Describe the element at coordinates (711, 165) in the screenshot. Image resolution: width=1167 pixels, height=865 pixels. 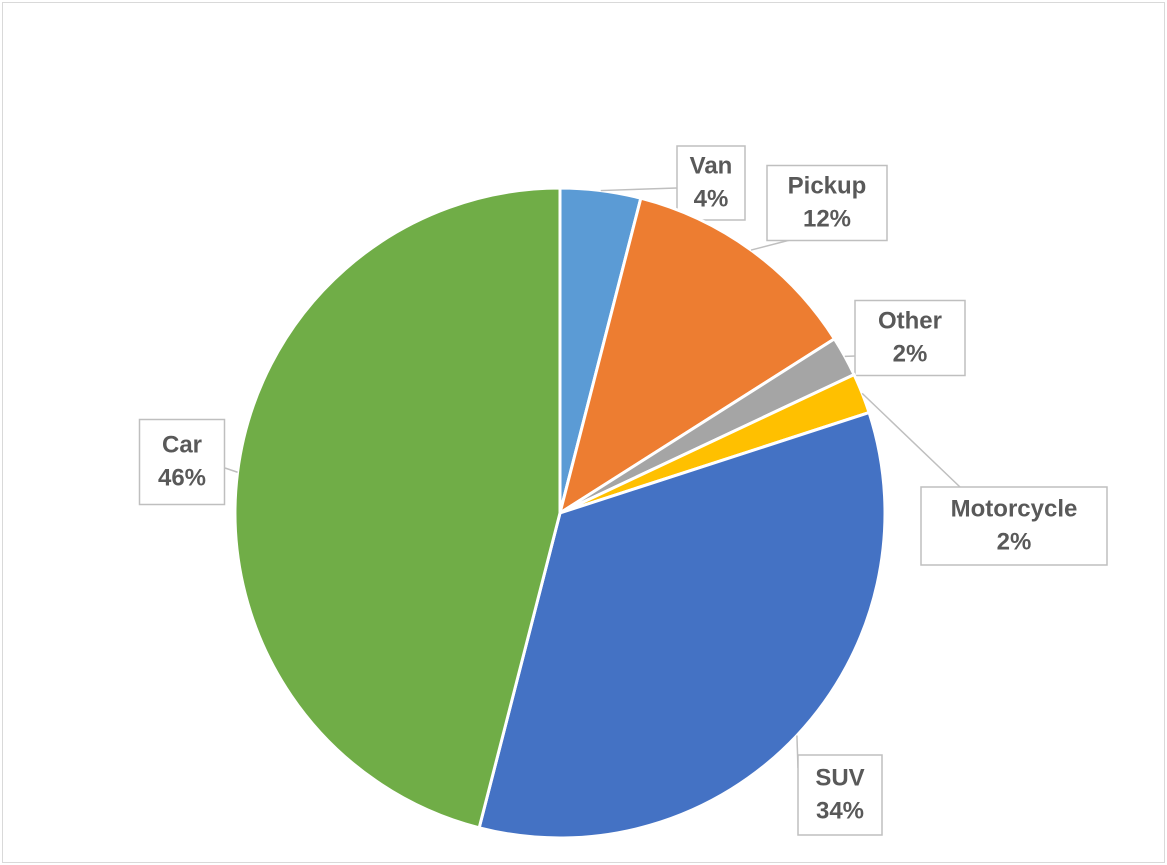
I see `category-label: Van` at that location.